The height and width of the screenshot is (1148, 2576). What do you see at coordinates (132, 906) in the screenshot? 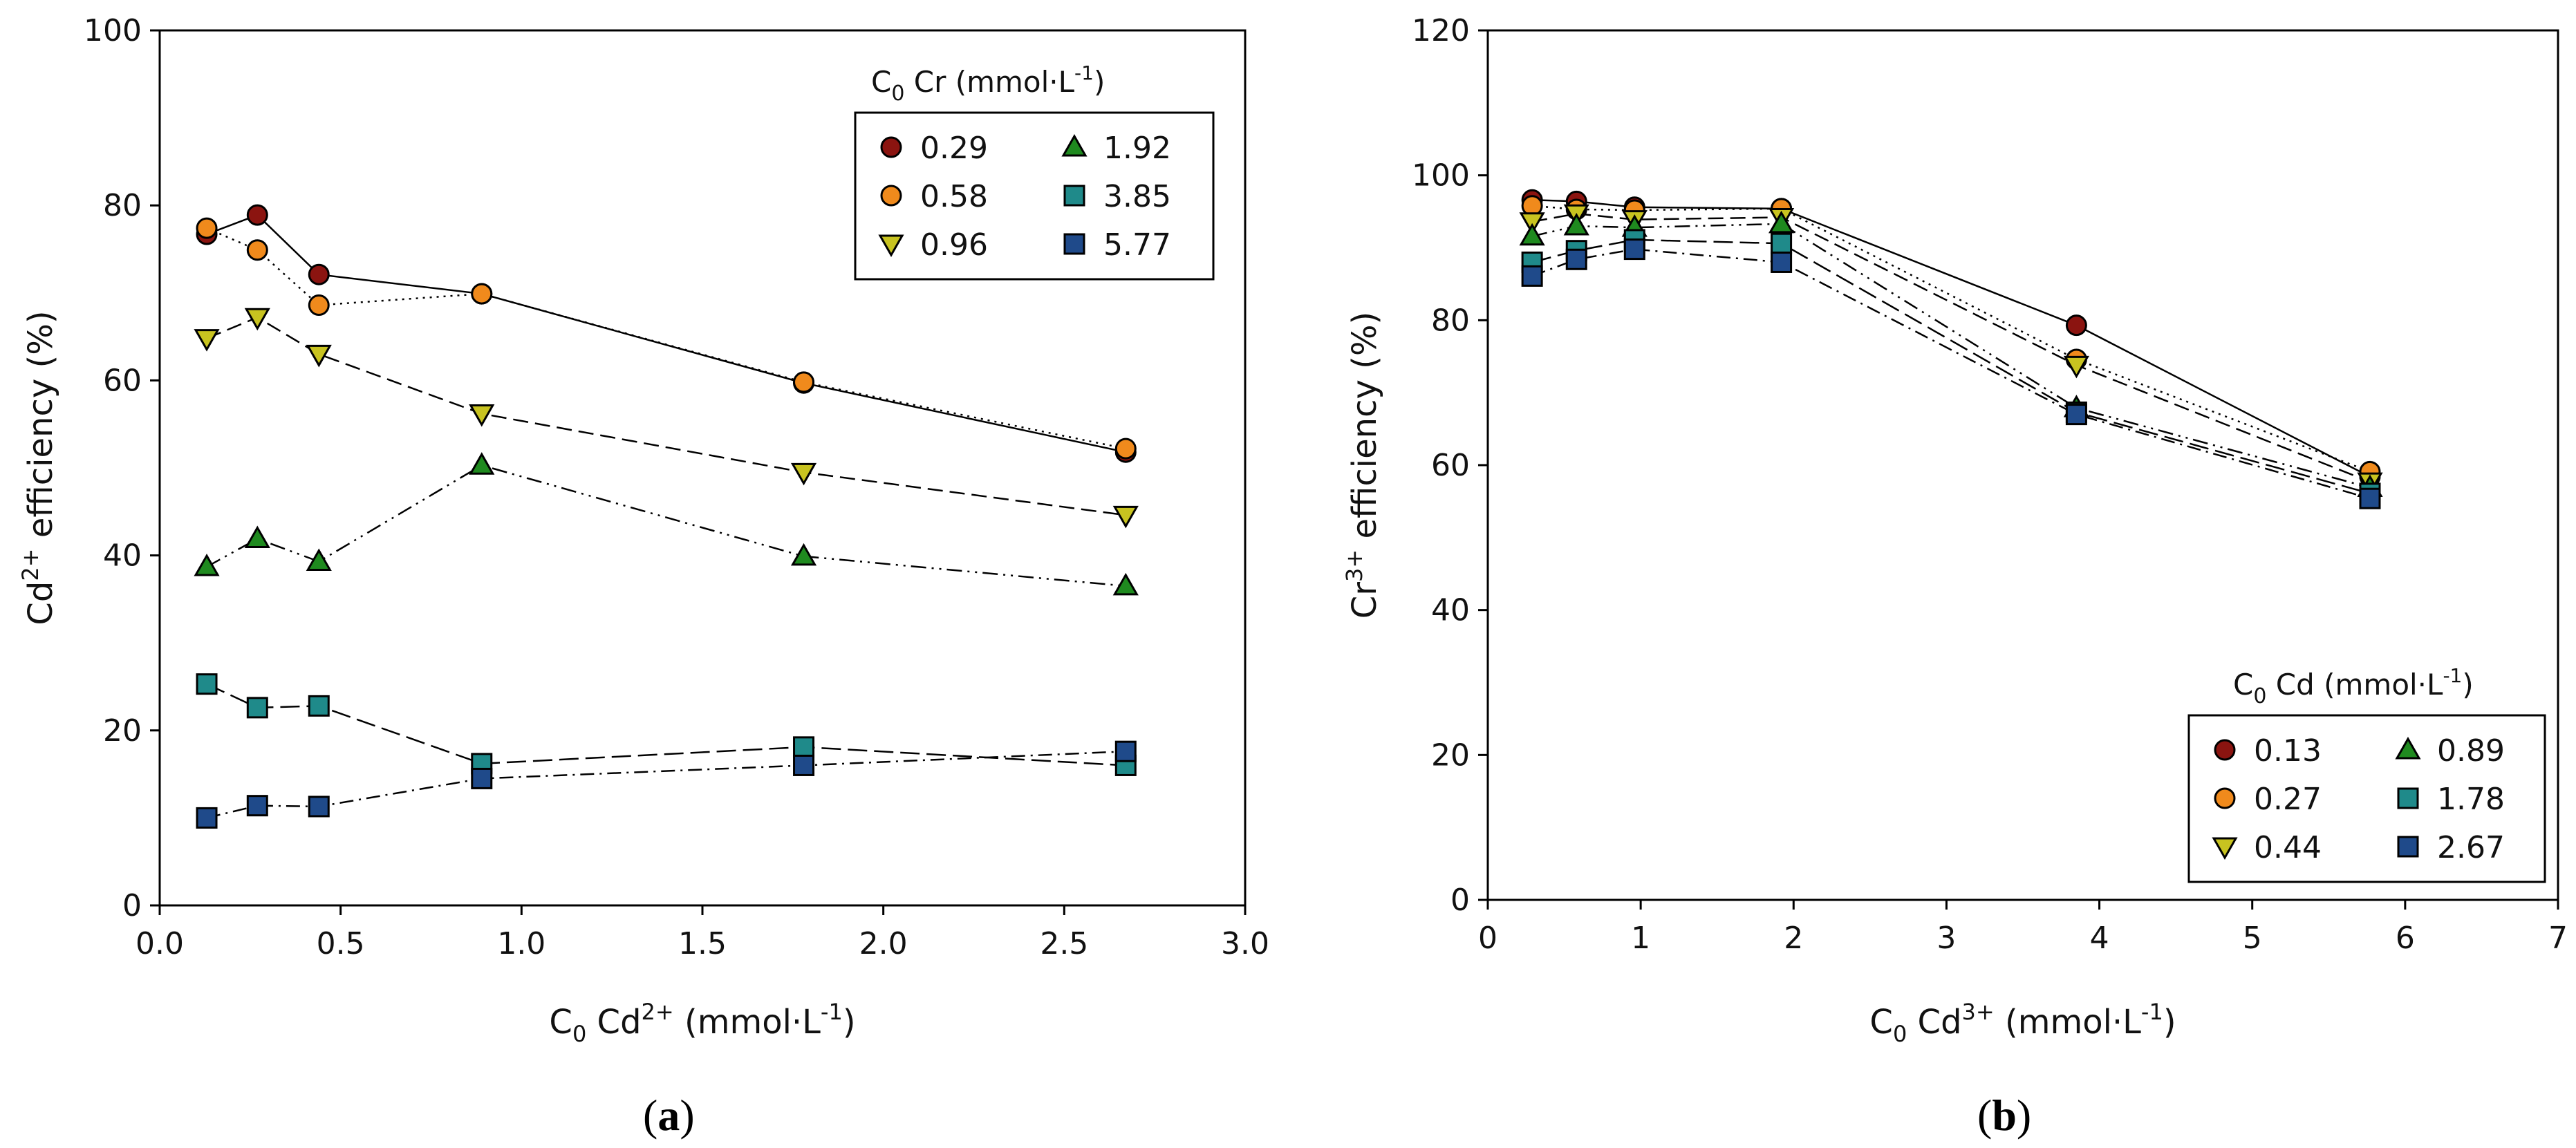
I see `y-tick-label: 0` at bounding box center [132, 906].